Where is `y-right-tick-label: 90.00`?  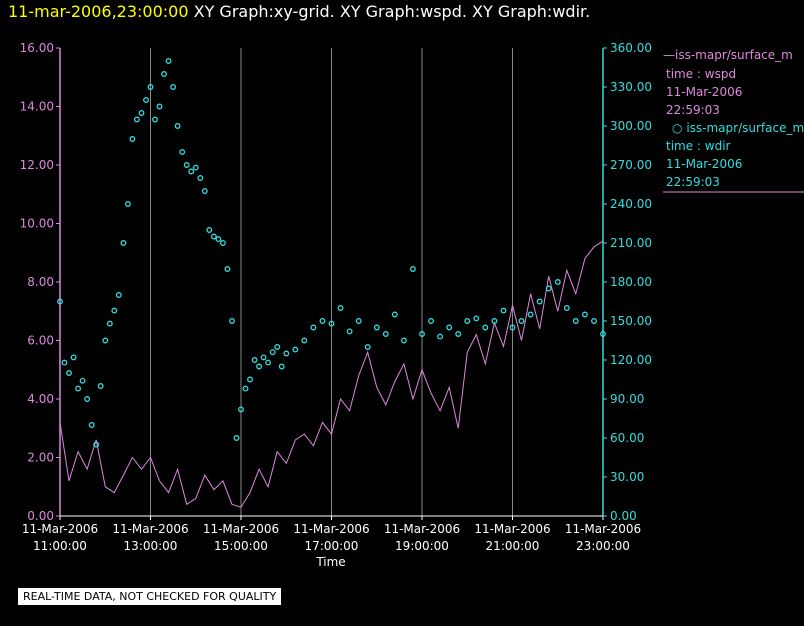
y-right-tick-label: 90.00 is located at coordinates (627, 399).